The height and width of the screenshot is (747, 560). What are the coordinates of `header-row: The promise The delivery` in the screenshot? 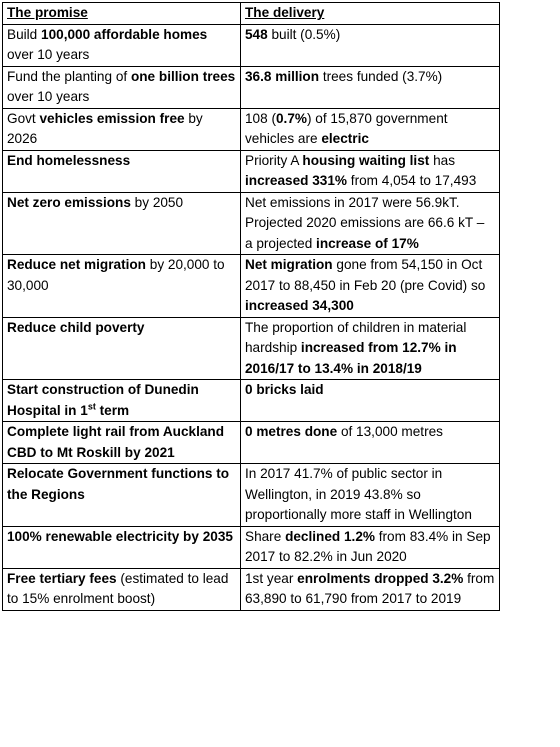 It's located at (251, 13).